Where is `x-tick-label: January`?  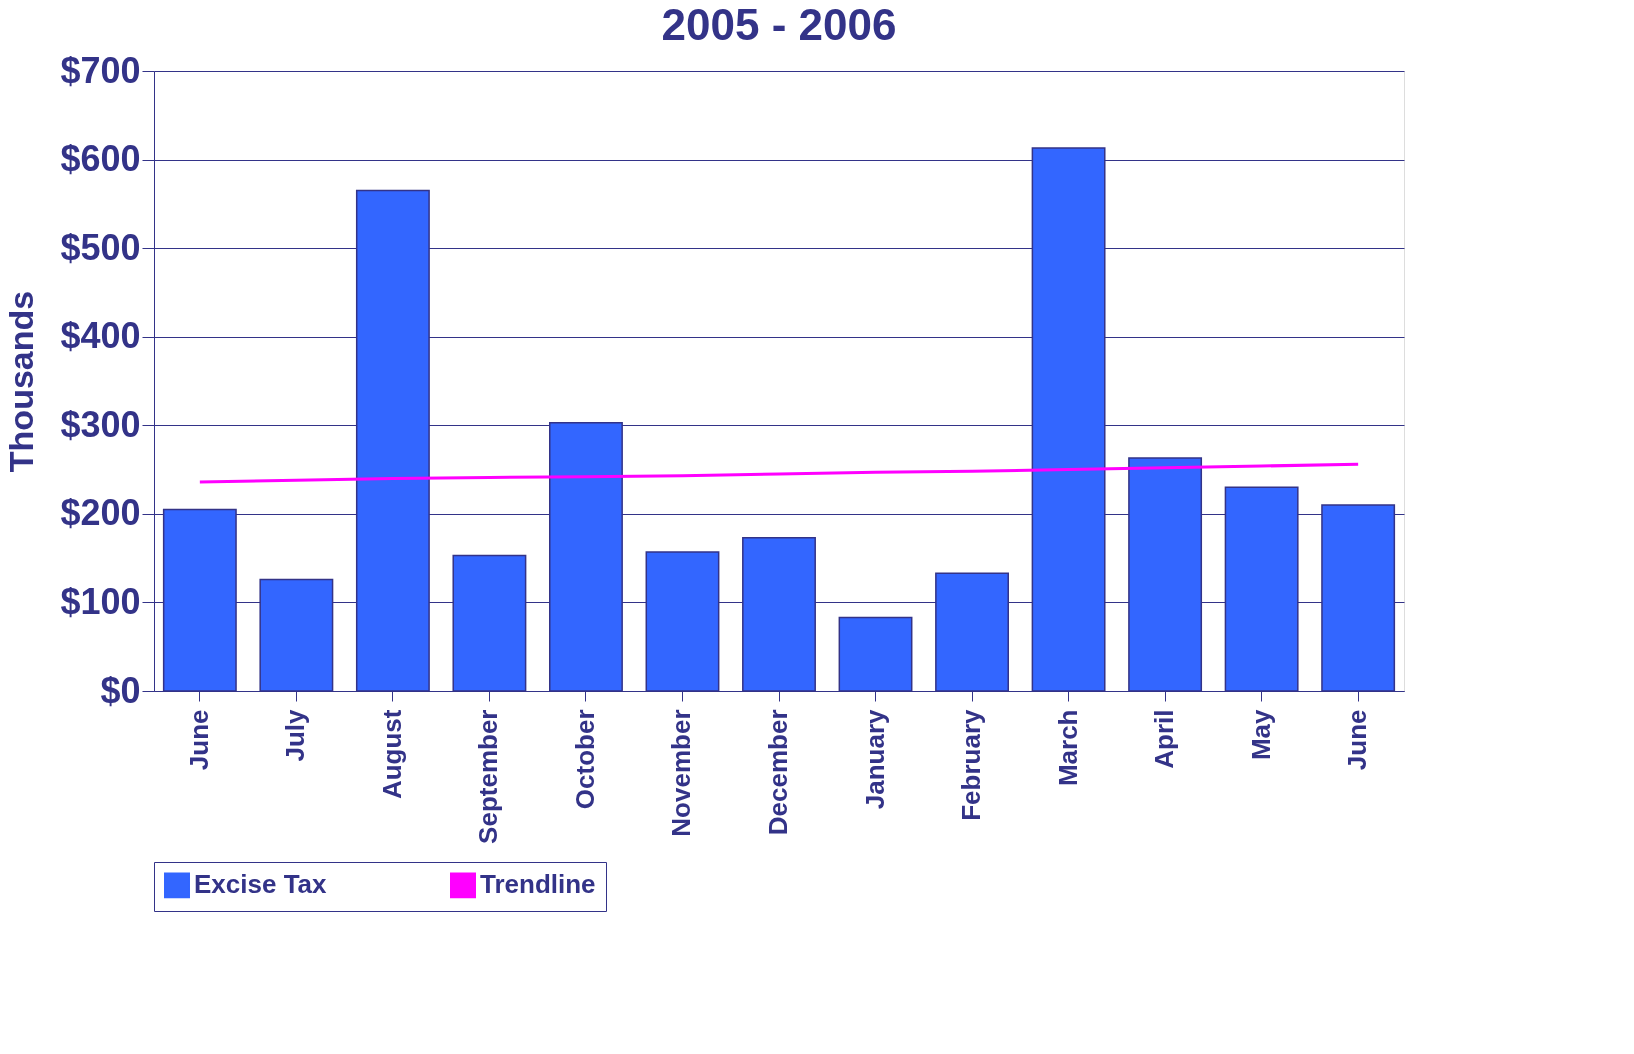 x-tick-label: January is located at coordinates (874, 759).